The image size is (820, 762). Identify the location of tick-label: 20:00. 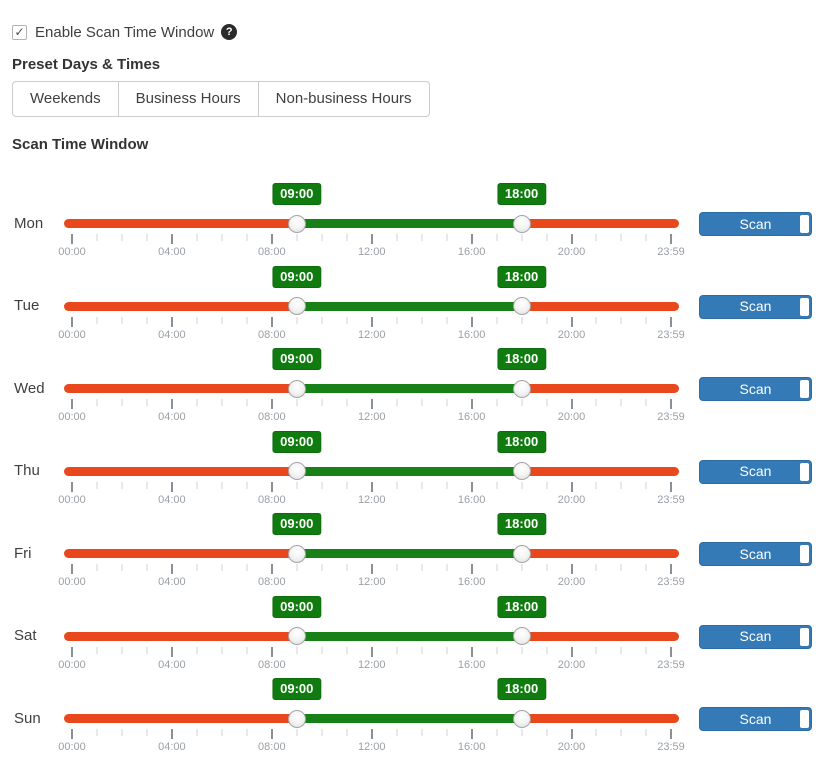
(571, 252).